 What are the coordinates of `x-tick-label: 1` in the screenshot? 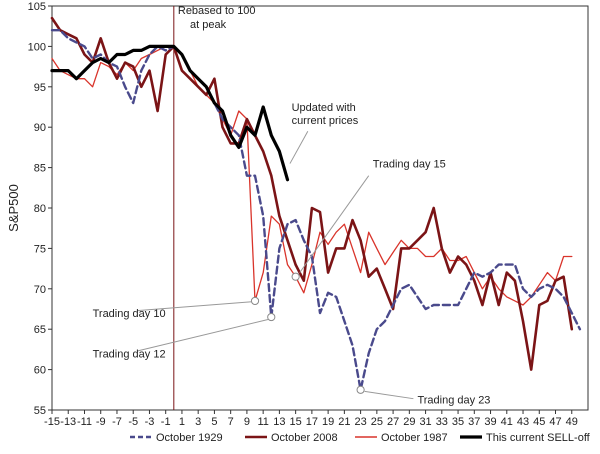 It's located at (182, 422).